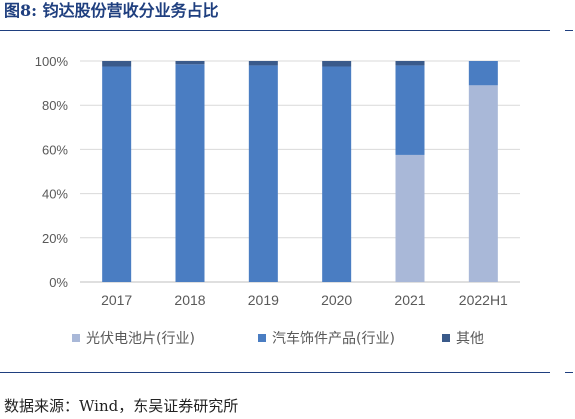  What do you see at coordinates (275, 30) in the screenshot?
I see `top-rule` at bounding box center [275, 30].